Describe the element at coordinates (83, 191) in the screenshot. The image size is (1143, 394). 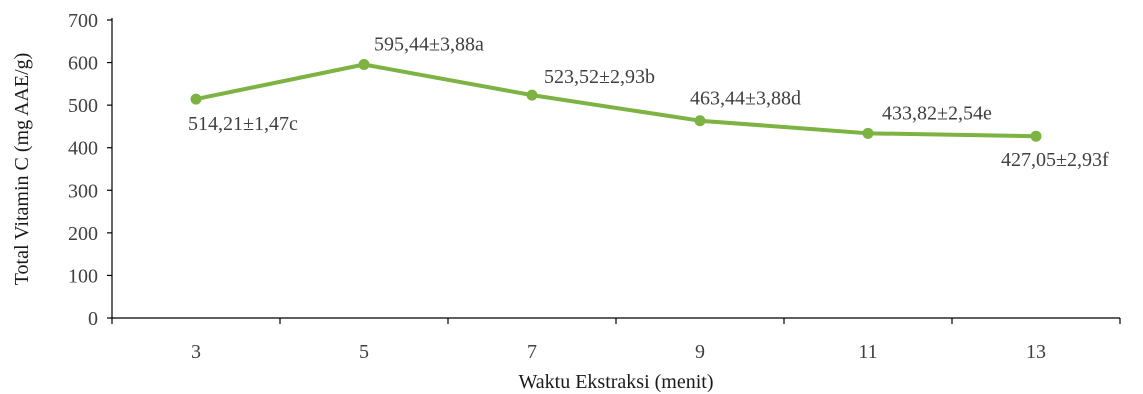
I see `y-tick-label: 300` at that location.